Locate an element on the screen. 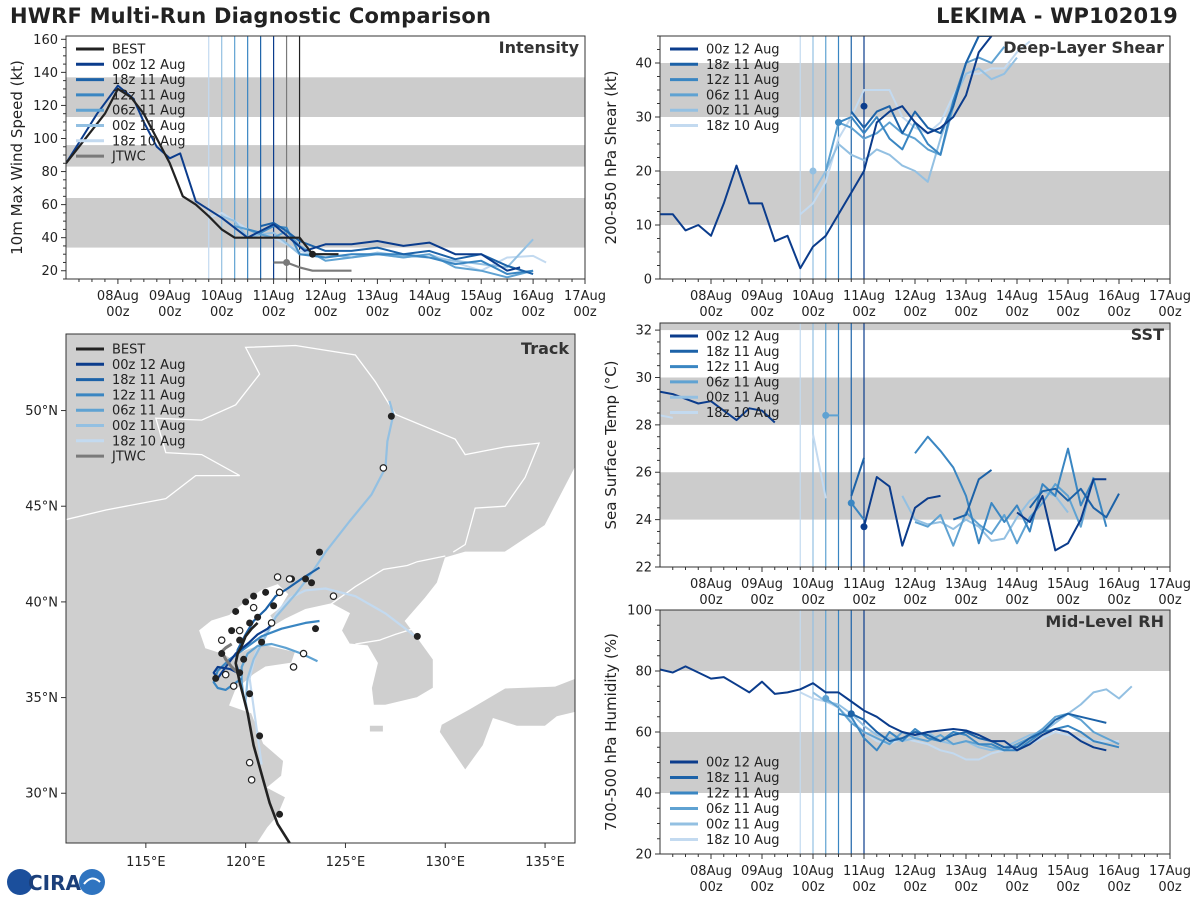 Image resolution: width=1200 pixels, height=902 pixels. y-tick-label: 30 is located at coordinates (643, 118).